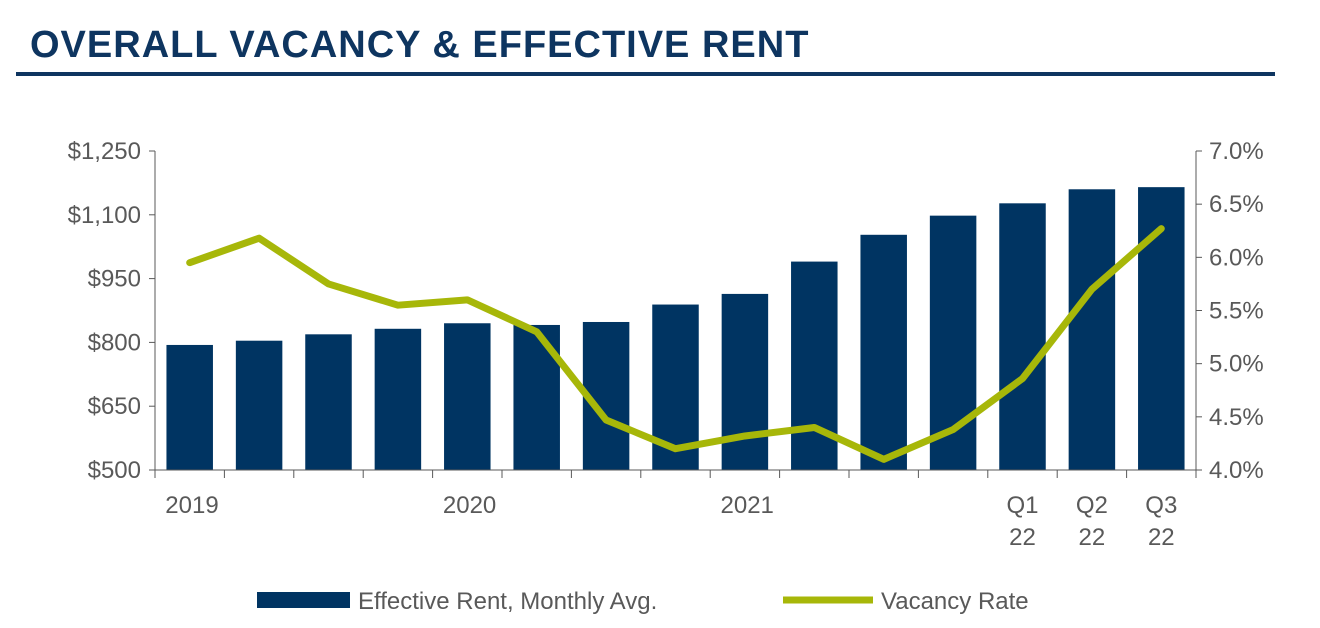 Image resolution: width=1320 pixels, height=628 pixels. I want to click on legend-label-rent: Effective Rent, Monthly Avg., so click(507, 601).